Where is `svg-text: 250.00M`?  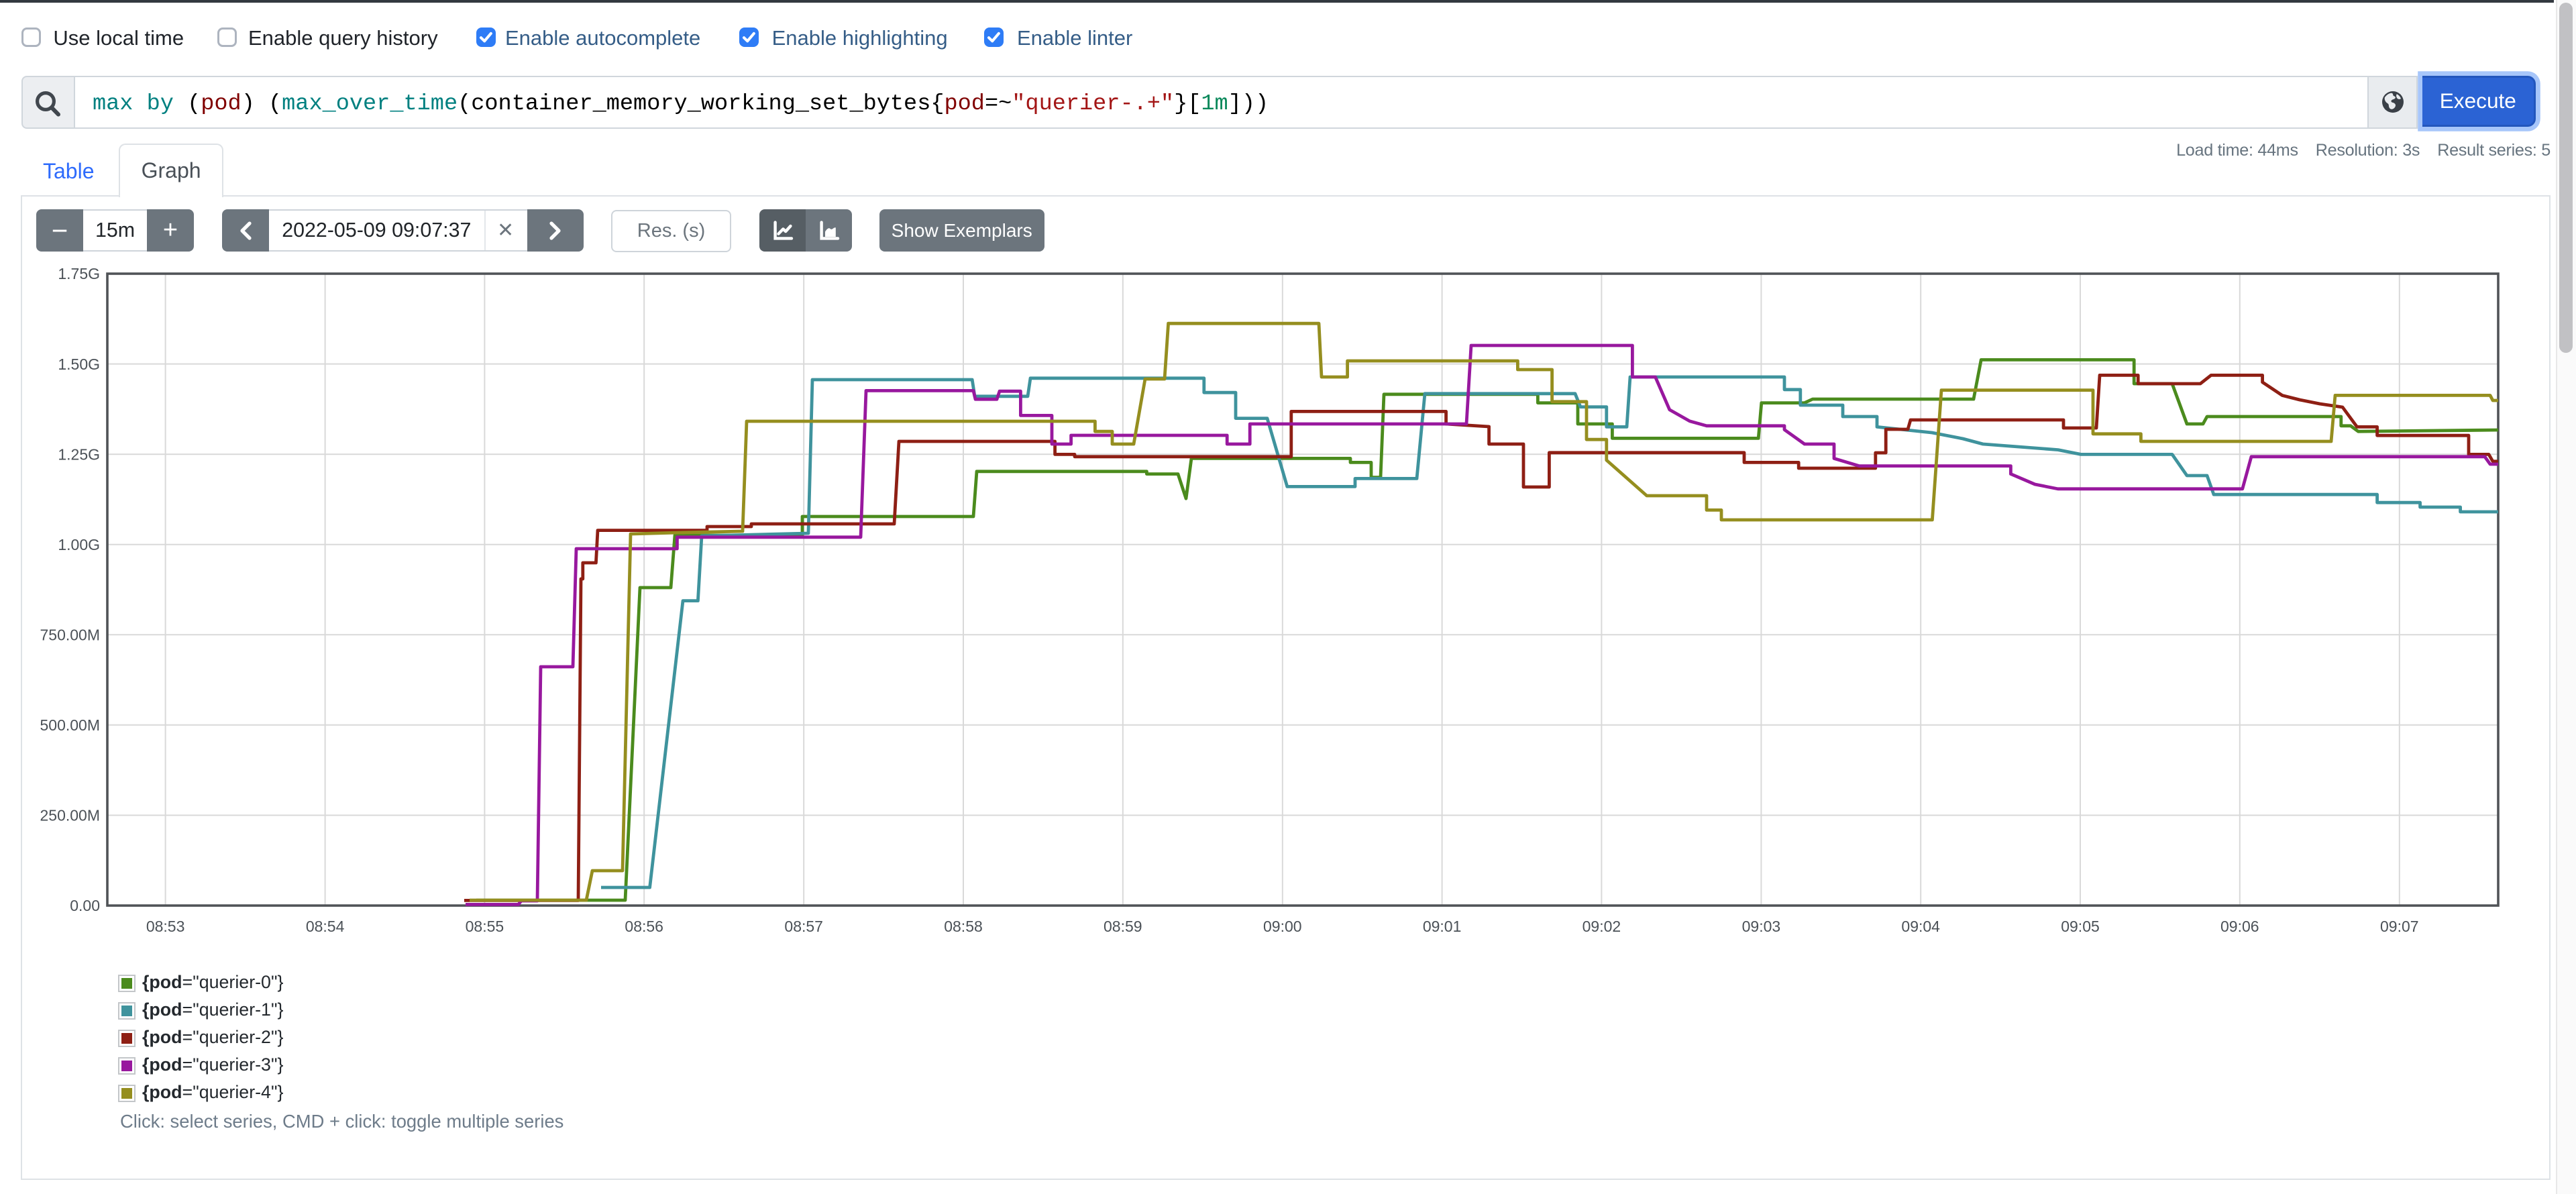
svg-text: 250.00M is located at coordinates (70, 815).